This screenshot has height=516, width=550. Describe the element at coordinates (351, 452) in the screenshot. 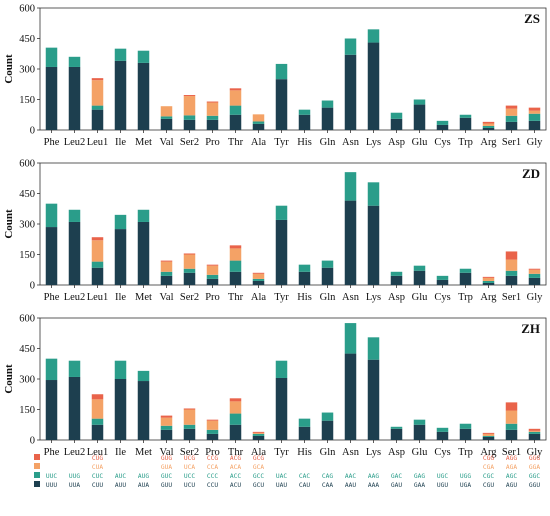

I see `x-tick-label: Asn` at that location.